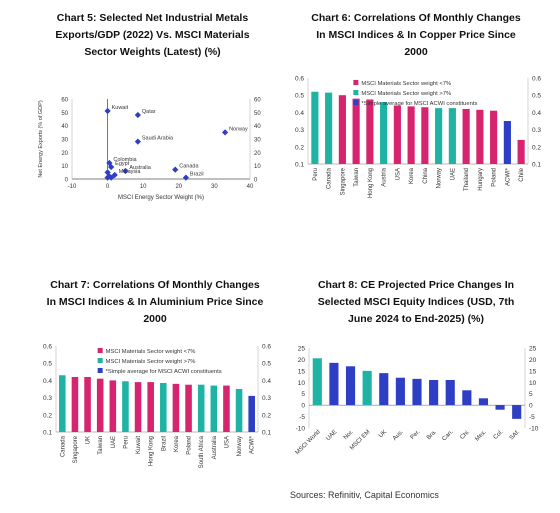 The height and width of the screenshot is (513, 560). What do you see at coordinates (383, 434) in the screenshot?
I see `chart8-category-label: UK` at bounding box center [383, 434].